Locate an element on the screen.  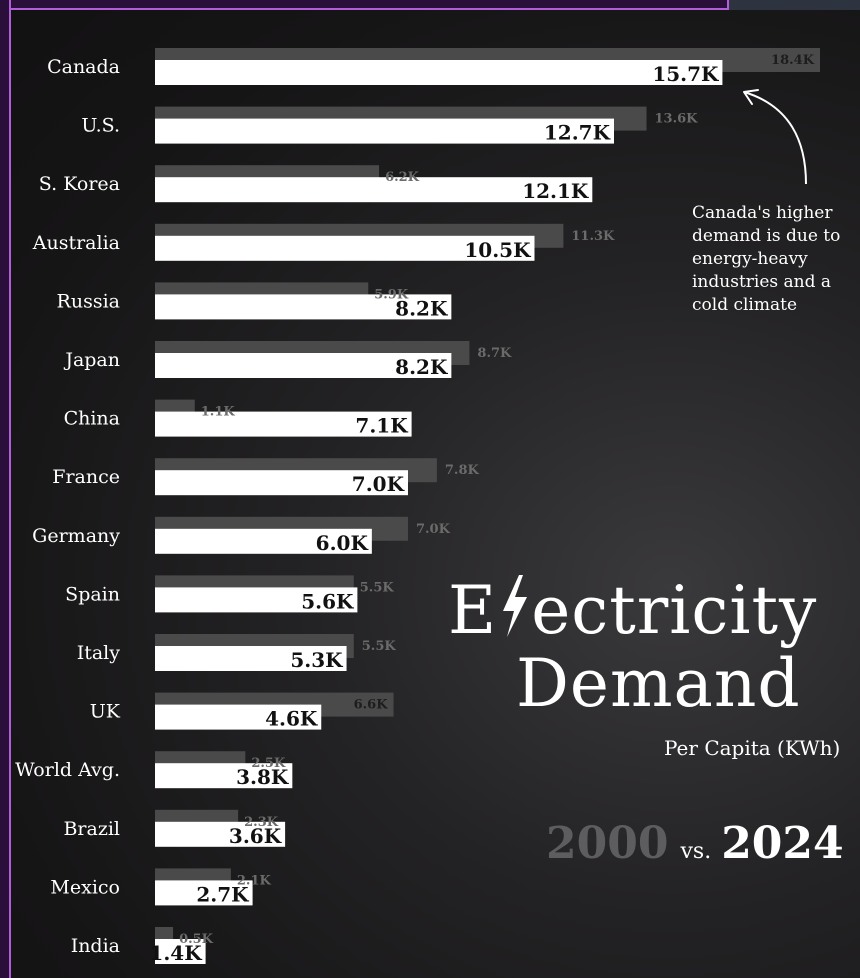
title-letter-e: E is located at coordinates (473, 610).